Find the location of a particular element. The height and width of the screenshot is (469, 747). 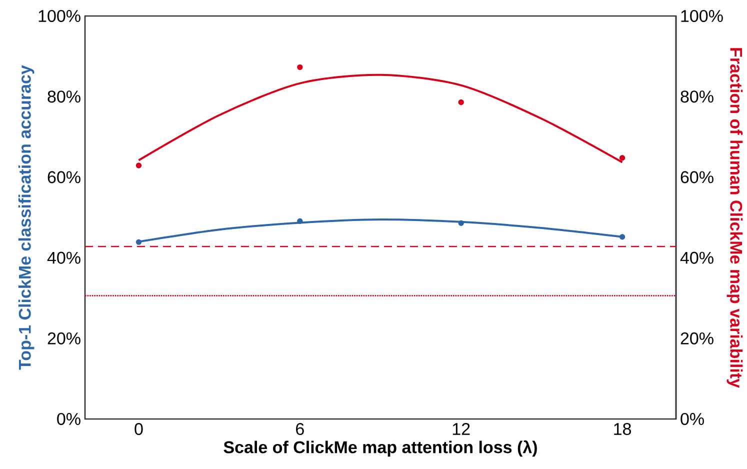

x-axis-title: Scale of ClickMe map attention loss (λ) is located at coordinates (380, 448).